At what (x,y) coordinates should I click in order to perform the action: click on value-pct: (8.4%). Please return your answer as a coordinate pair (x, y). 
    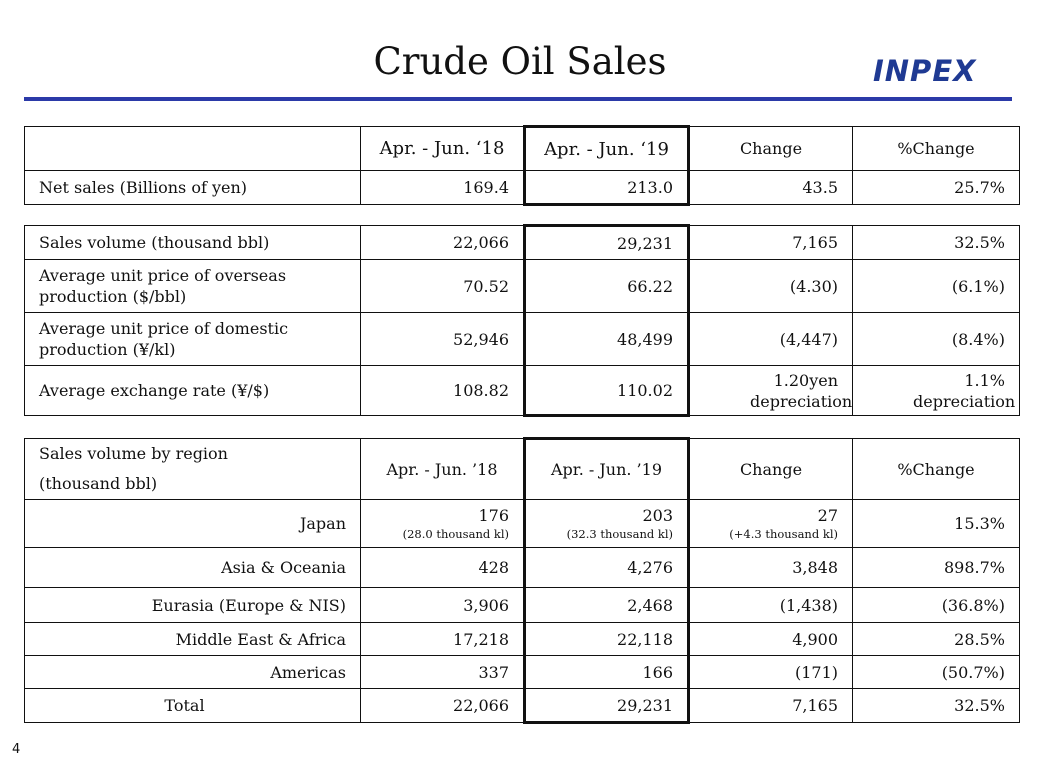
    Looking at the image, I should click on (936, 339).